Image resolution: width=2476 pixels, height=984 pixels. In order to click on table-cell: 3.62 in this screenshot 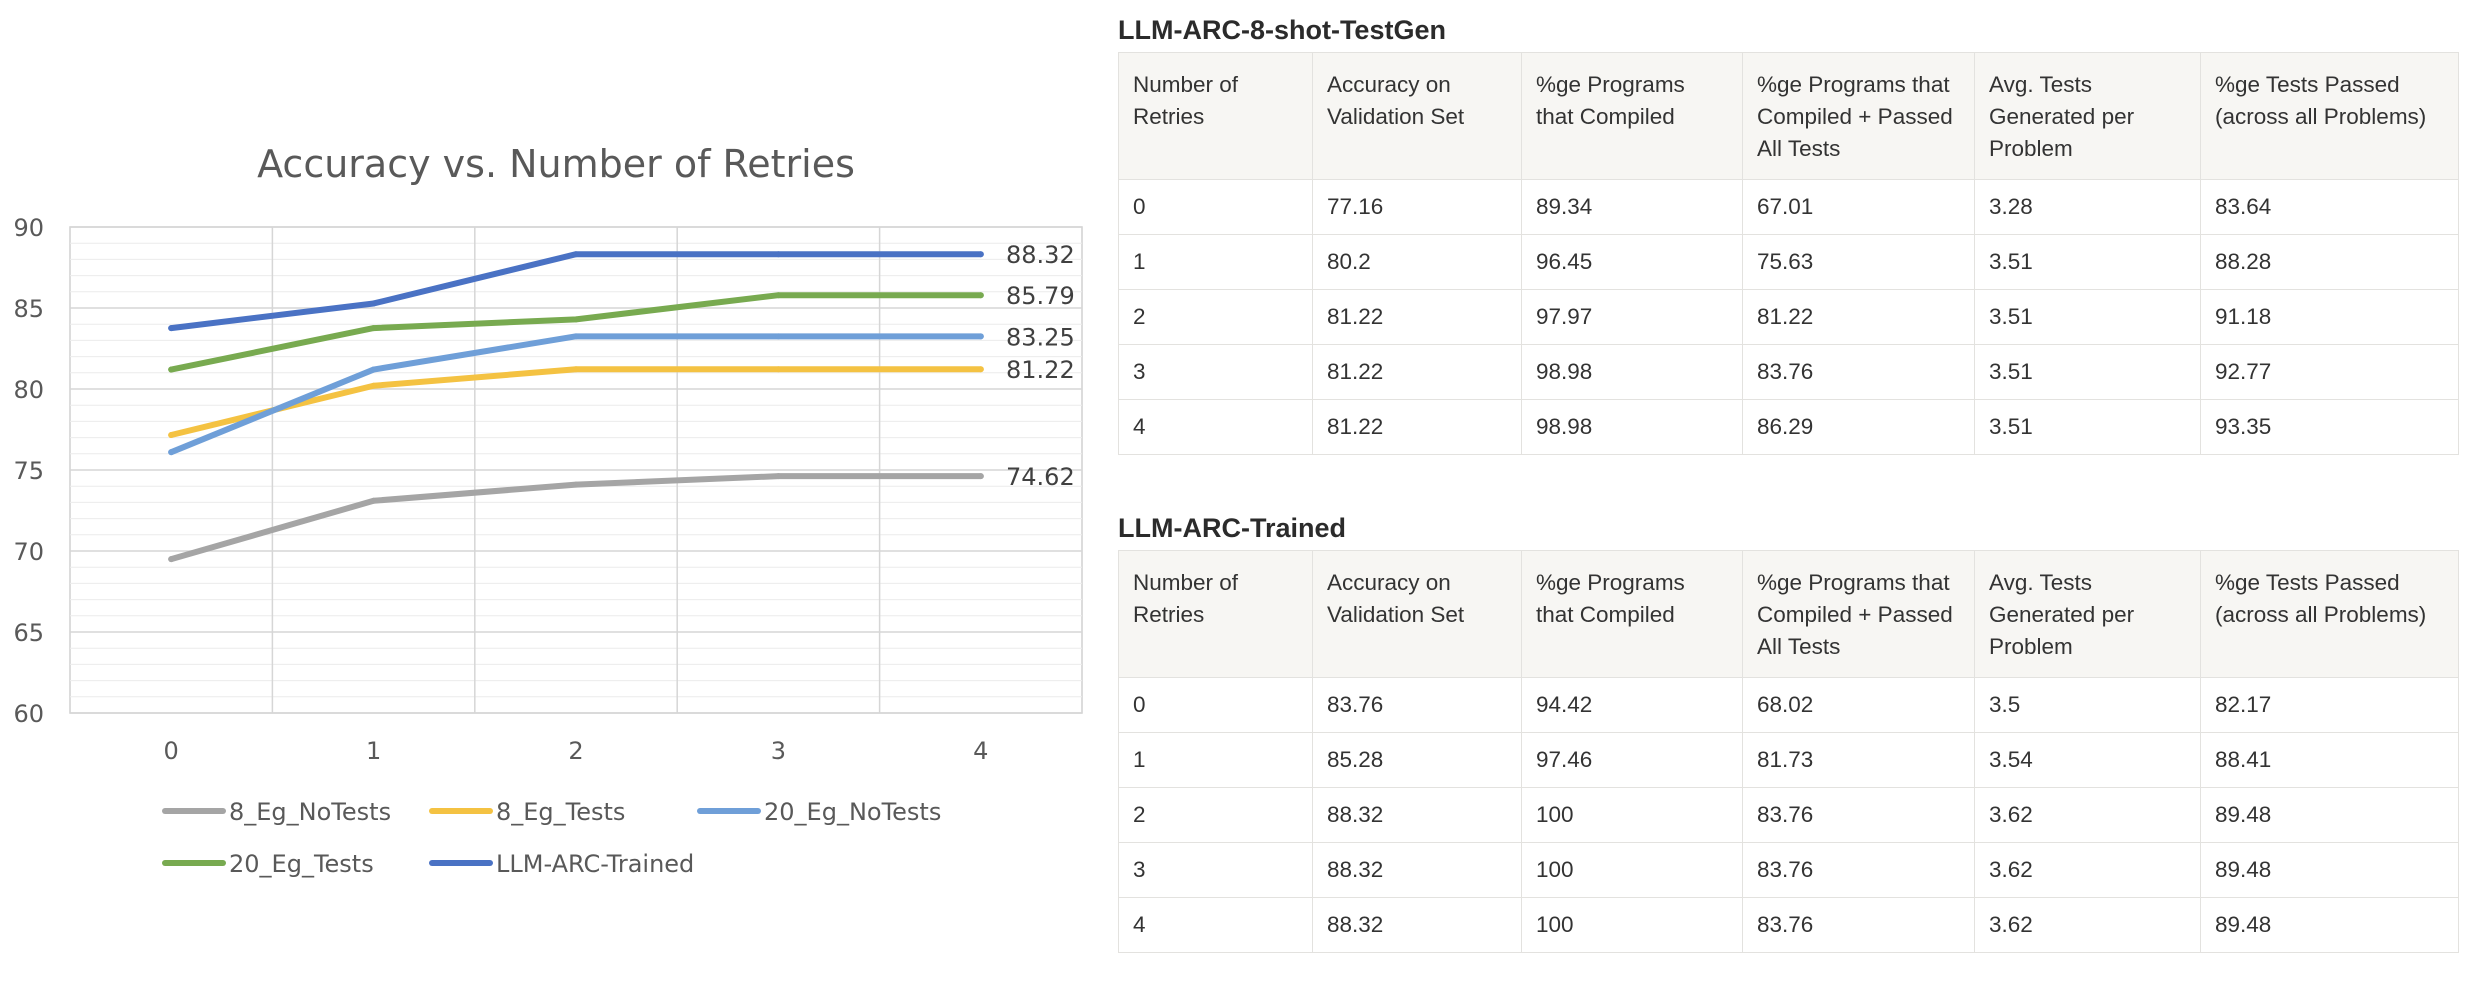, I will do `click(2087, 925)`.